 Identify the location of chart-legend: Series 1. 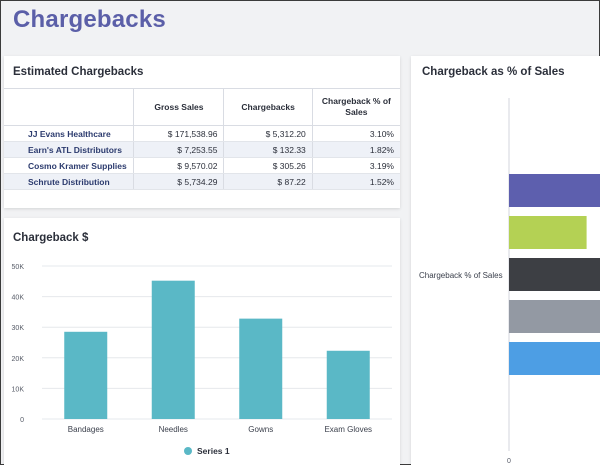
(207, 451).